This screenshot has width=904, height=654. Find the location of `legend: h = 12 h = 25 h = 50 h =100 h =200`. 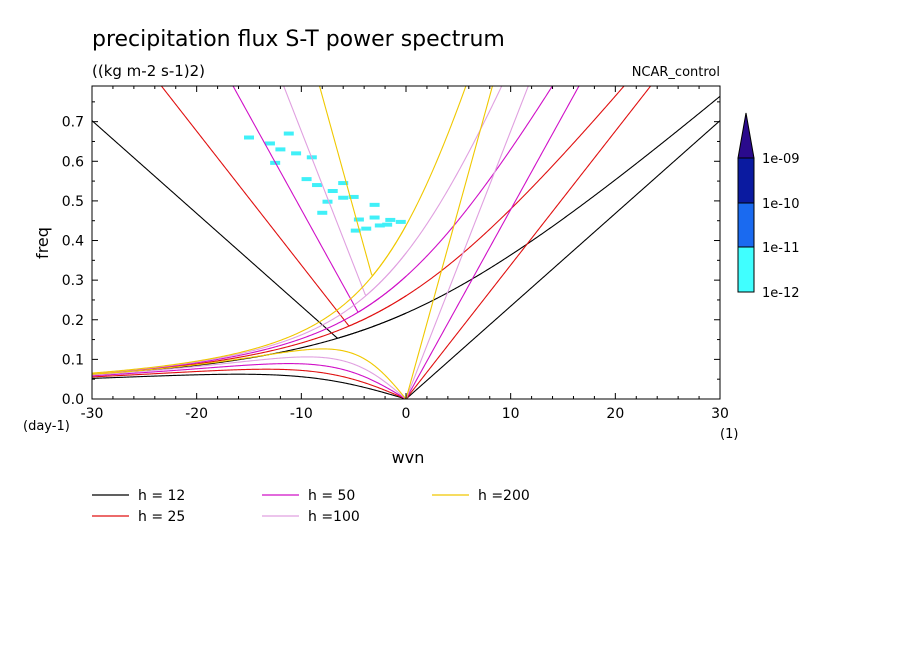

legend: h = 12 h = 25 h = 50 h =100 h =200 is located at coordinates (311, 506).